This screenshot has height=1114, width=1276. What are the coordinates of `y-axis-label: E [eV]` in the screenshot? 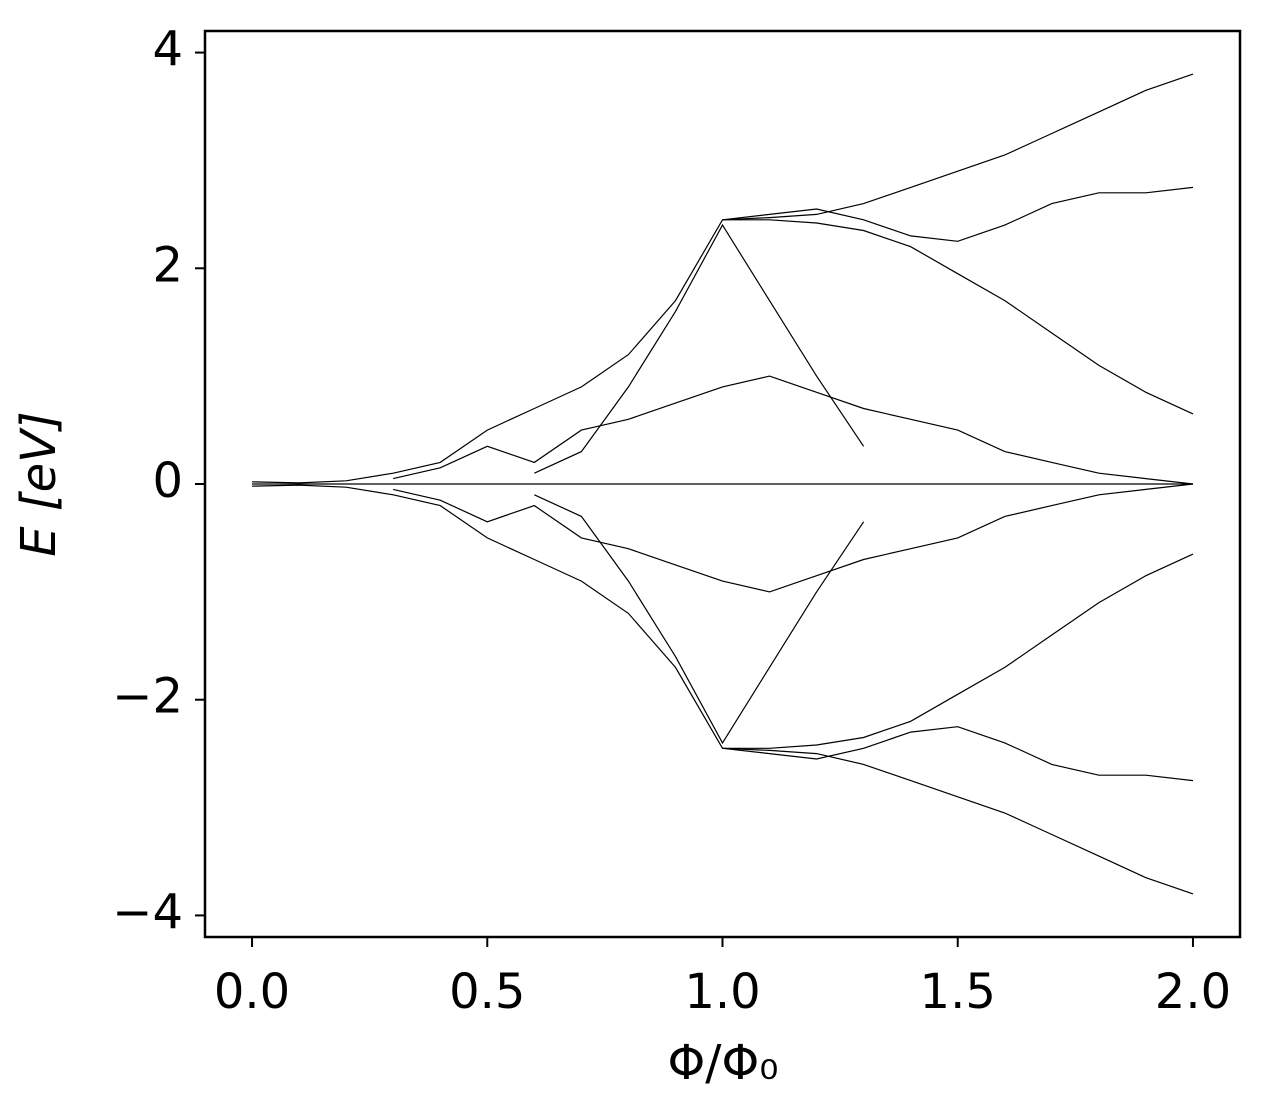 It's located at (39, 483).